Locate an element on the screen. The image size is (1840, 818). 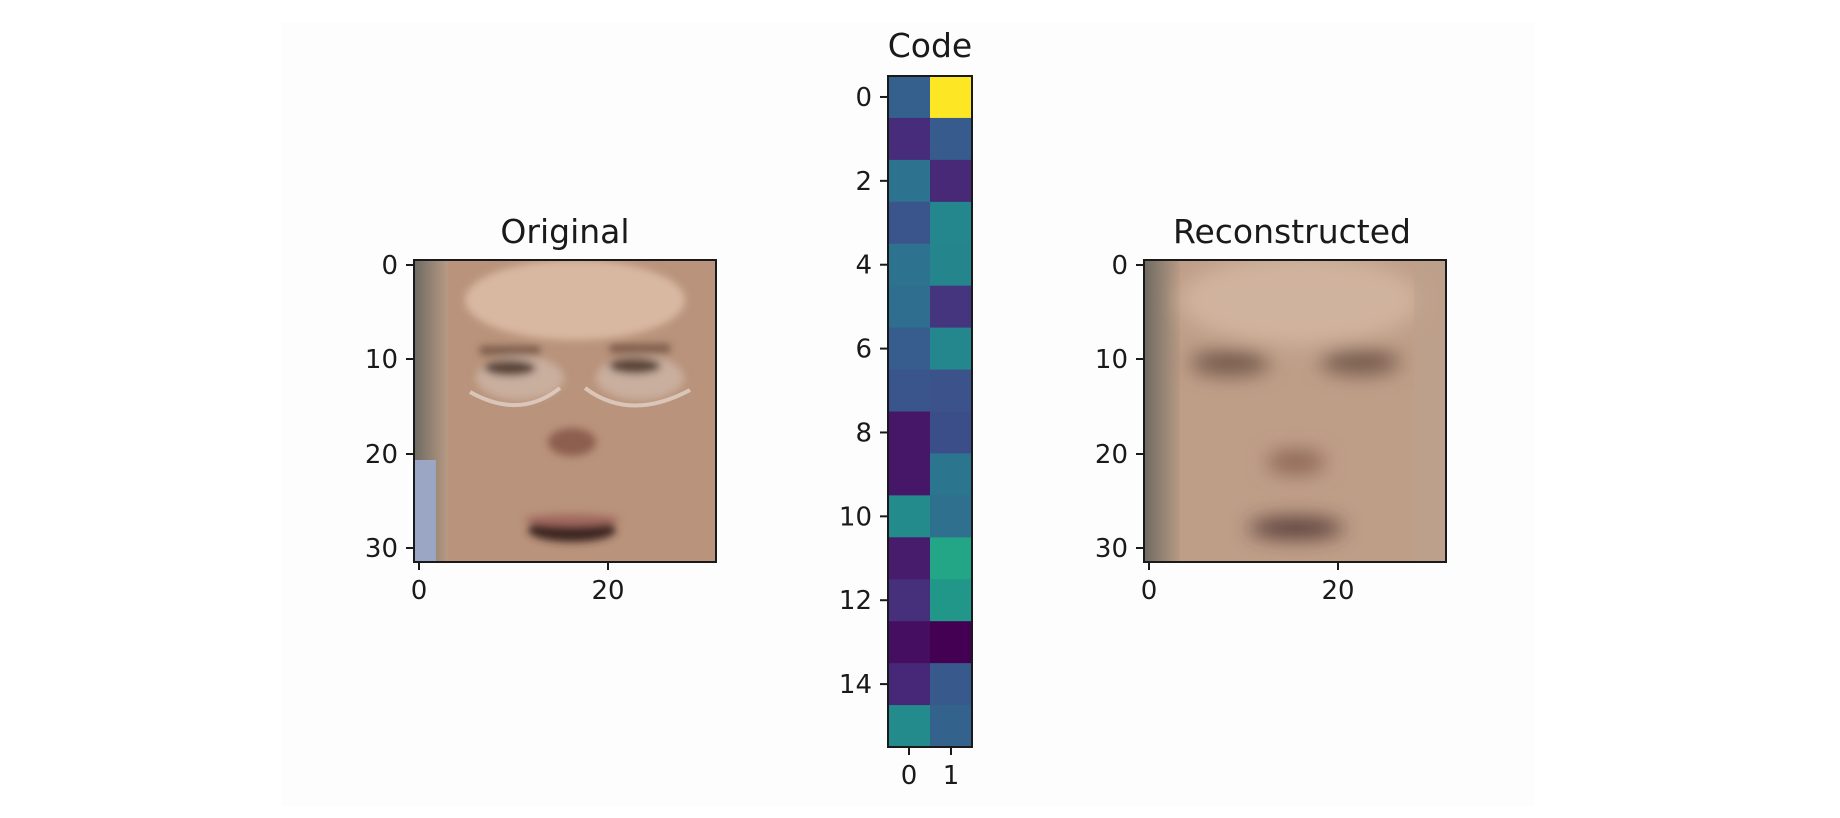
original-ytick-label: 10 is located at coordinates (381, 360).